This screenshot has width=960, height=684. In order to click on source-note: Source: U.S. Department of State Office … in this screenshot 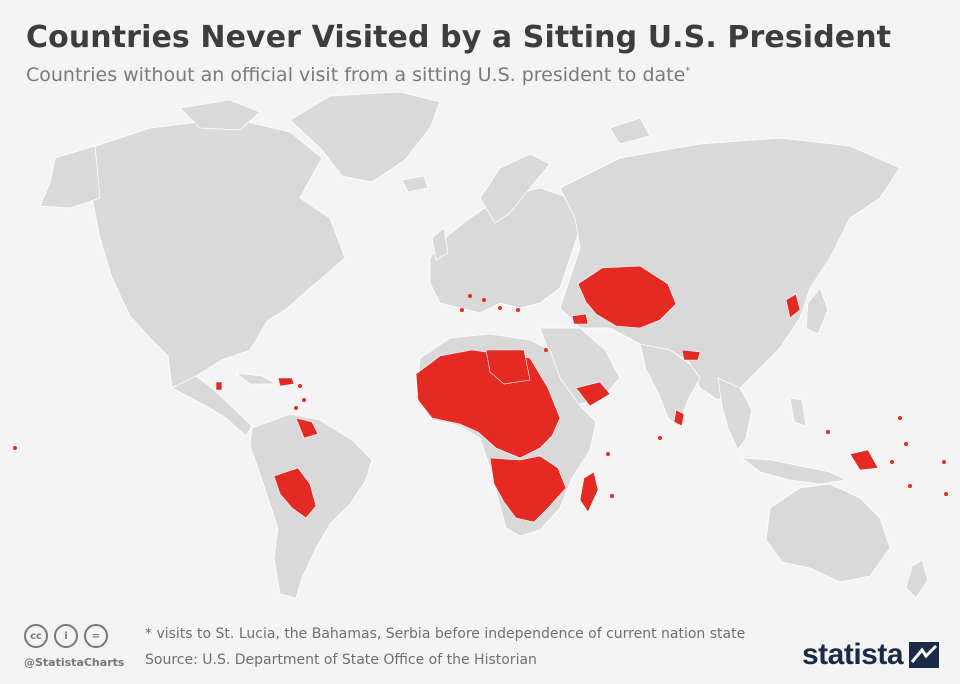, I will do `click(341, 660)`.